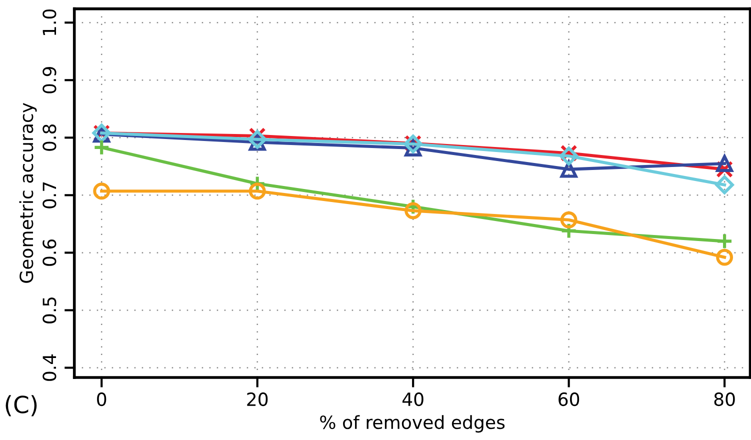  I want to click on y-tick-label: 0.8, so click(49, 137).